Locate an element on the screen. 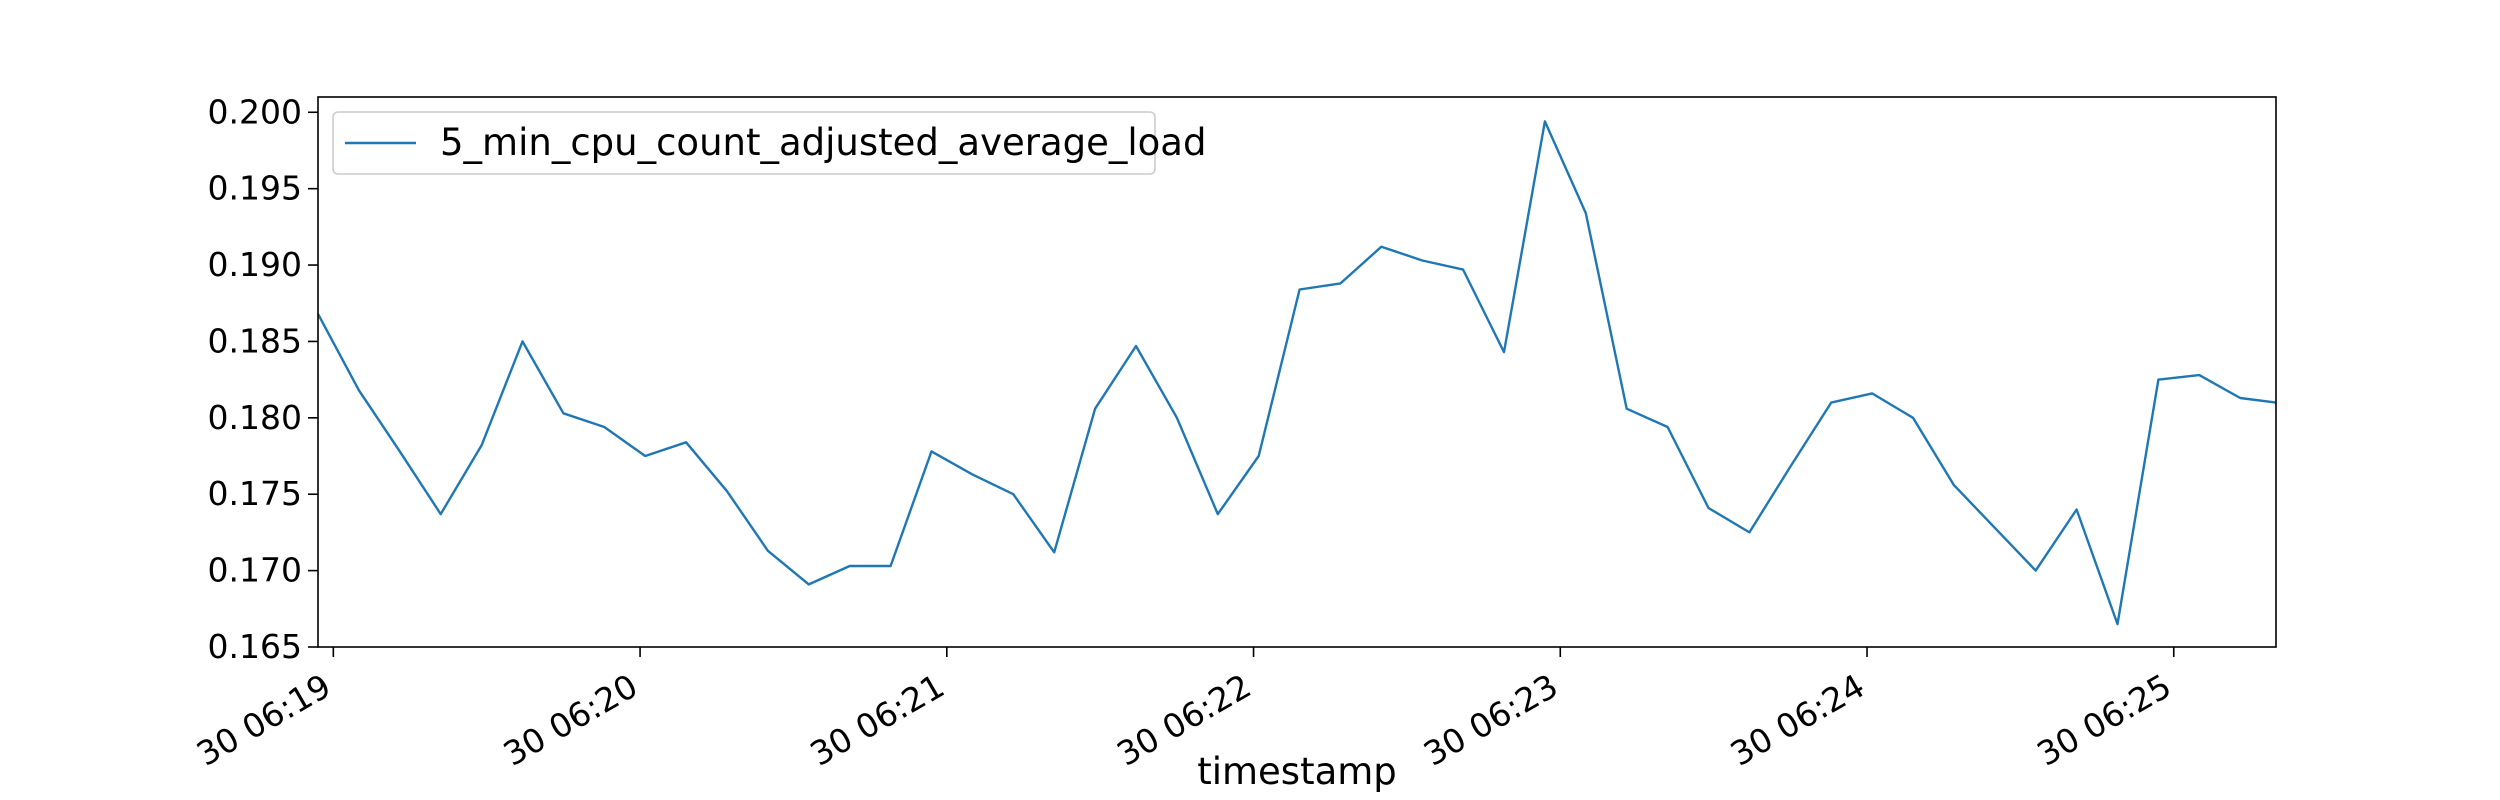 The width and height of the screenshot is (2500, 800). y-tick-label: 0.195 is located at coordinates (255, 188).